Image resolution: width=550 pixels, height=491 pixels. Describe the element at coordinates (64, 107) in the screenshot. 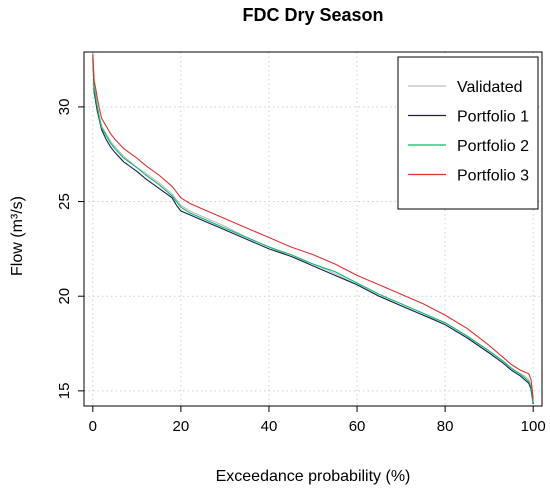

I see `y-tick-label: 30` at that location.